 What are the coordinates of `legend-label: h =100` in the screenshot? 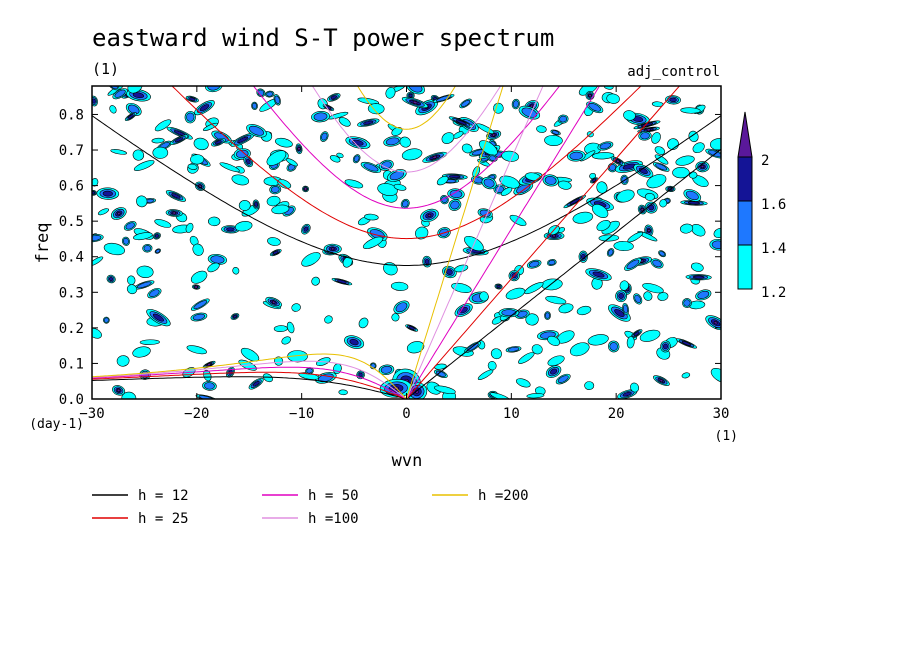 It's located at (333, 519).